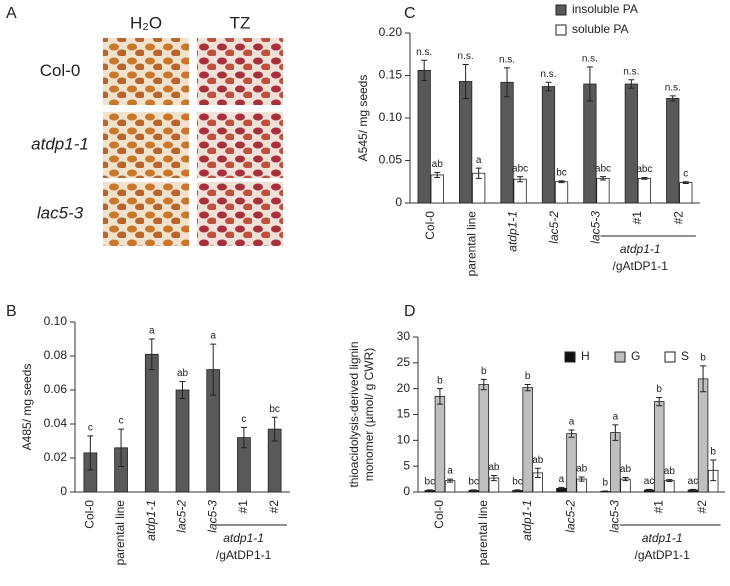 The height and width of the screenshot is (586, 730). What do you see at coordinates (11, 13) in the screenshot?
I see `panel-label: A` at bounding box center [11, 13].